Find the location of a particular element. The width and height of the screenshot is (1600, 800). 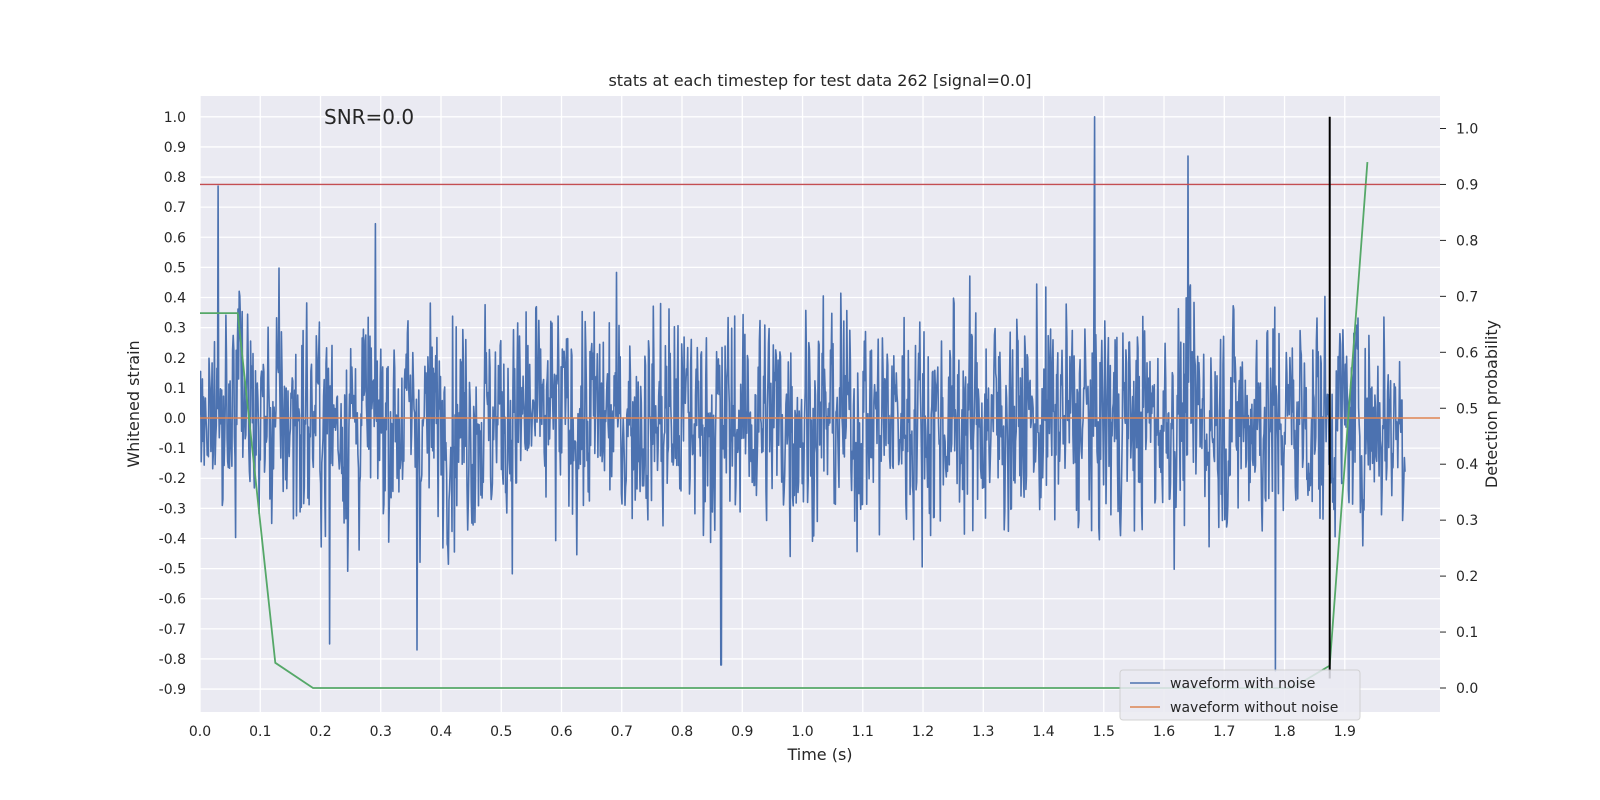

y2-tick: 0.4 is located at coordinates (1459, 465).